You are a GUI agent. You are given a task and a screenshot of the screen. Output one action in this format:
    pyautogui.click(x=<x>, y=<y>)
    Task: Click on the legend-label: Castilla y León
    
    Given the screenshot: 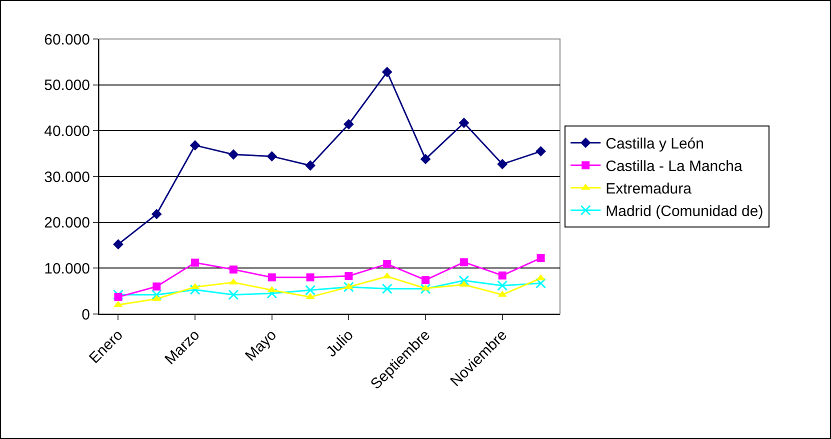 What is the action you would take?
    pyautogui.click(x=655, y=144)
    